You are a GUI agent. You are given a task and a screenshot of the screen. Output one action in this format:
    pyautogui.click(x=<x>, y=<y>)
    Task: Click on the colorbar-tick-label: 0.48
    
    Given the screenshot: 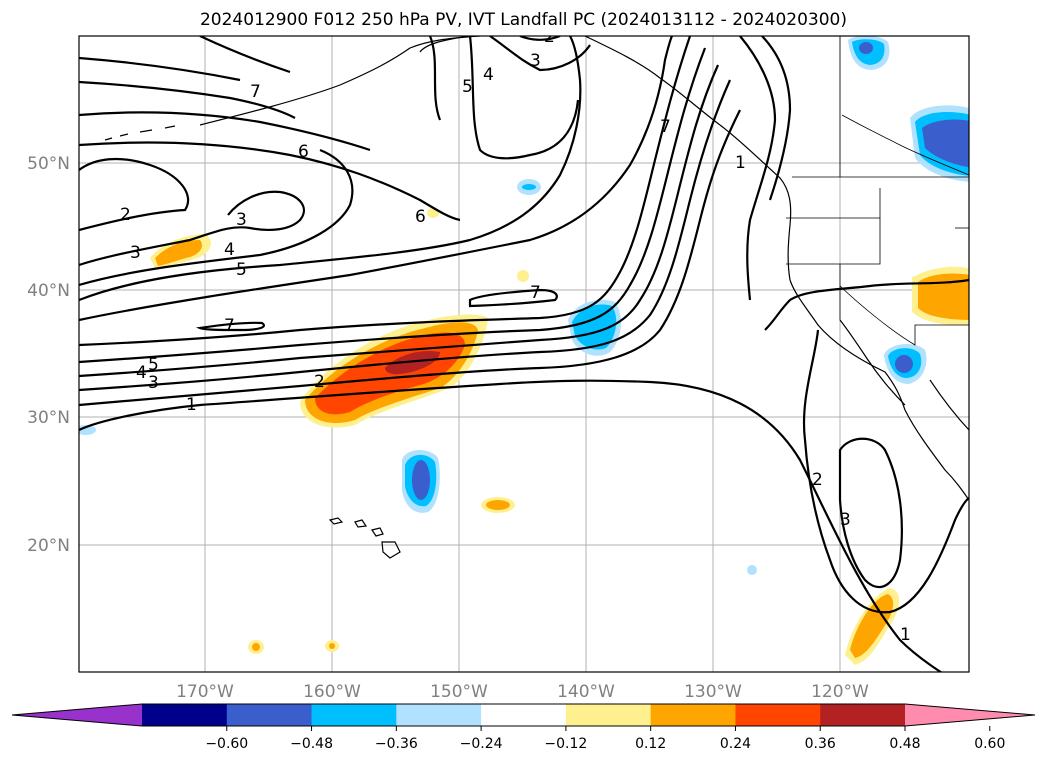 What is the action you would take?
    pyautogui.click(x=904, y=744)
    